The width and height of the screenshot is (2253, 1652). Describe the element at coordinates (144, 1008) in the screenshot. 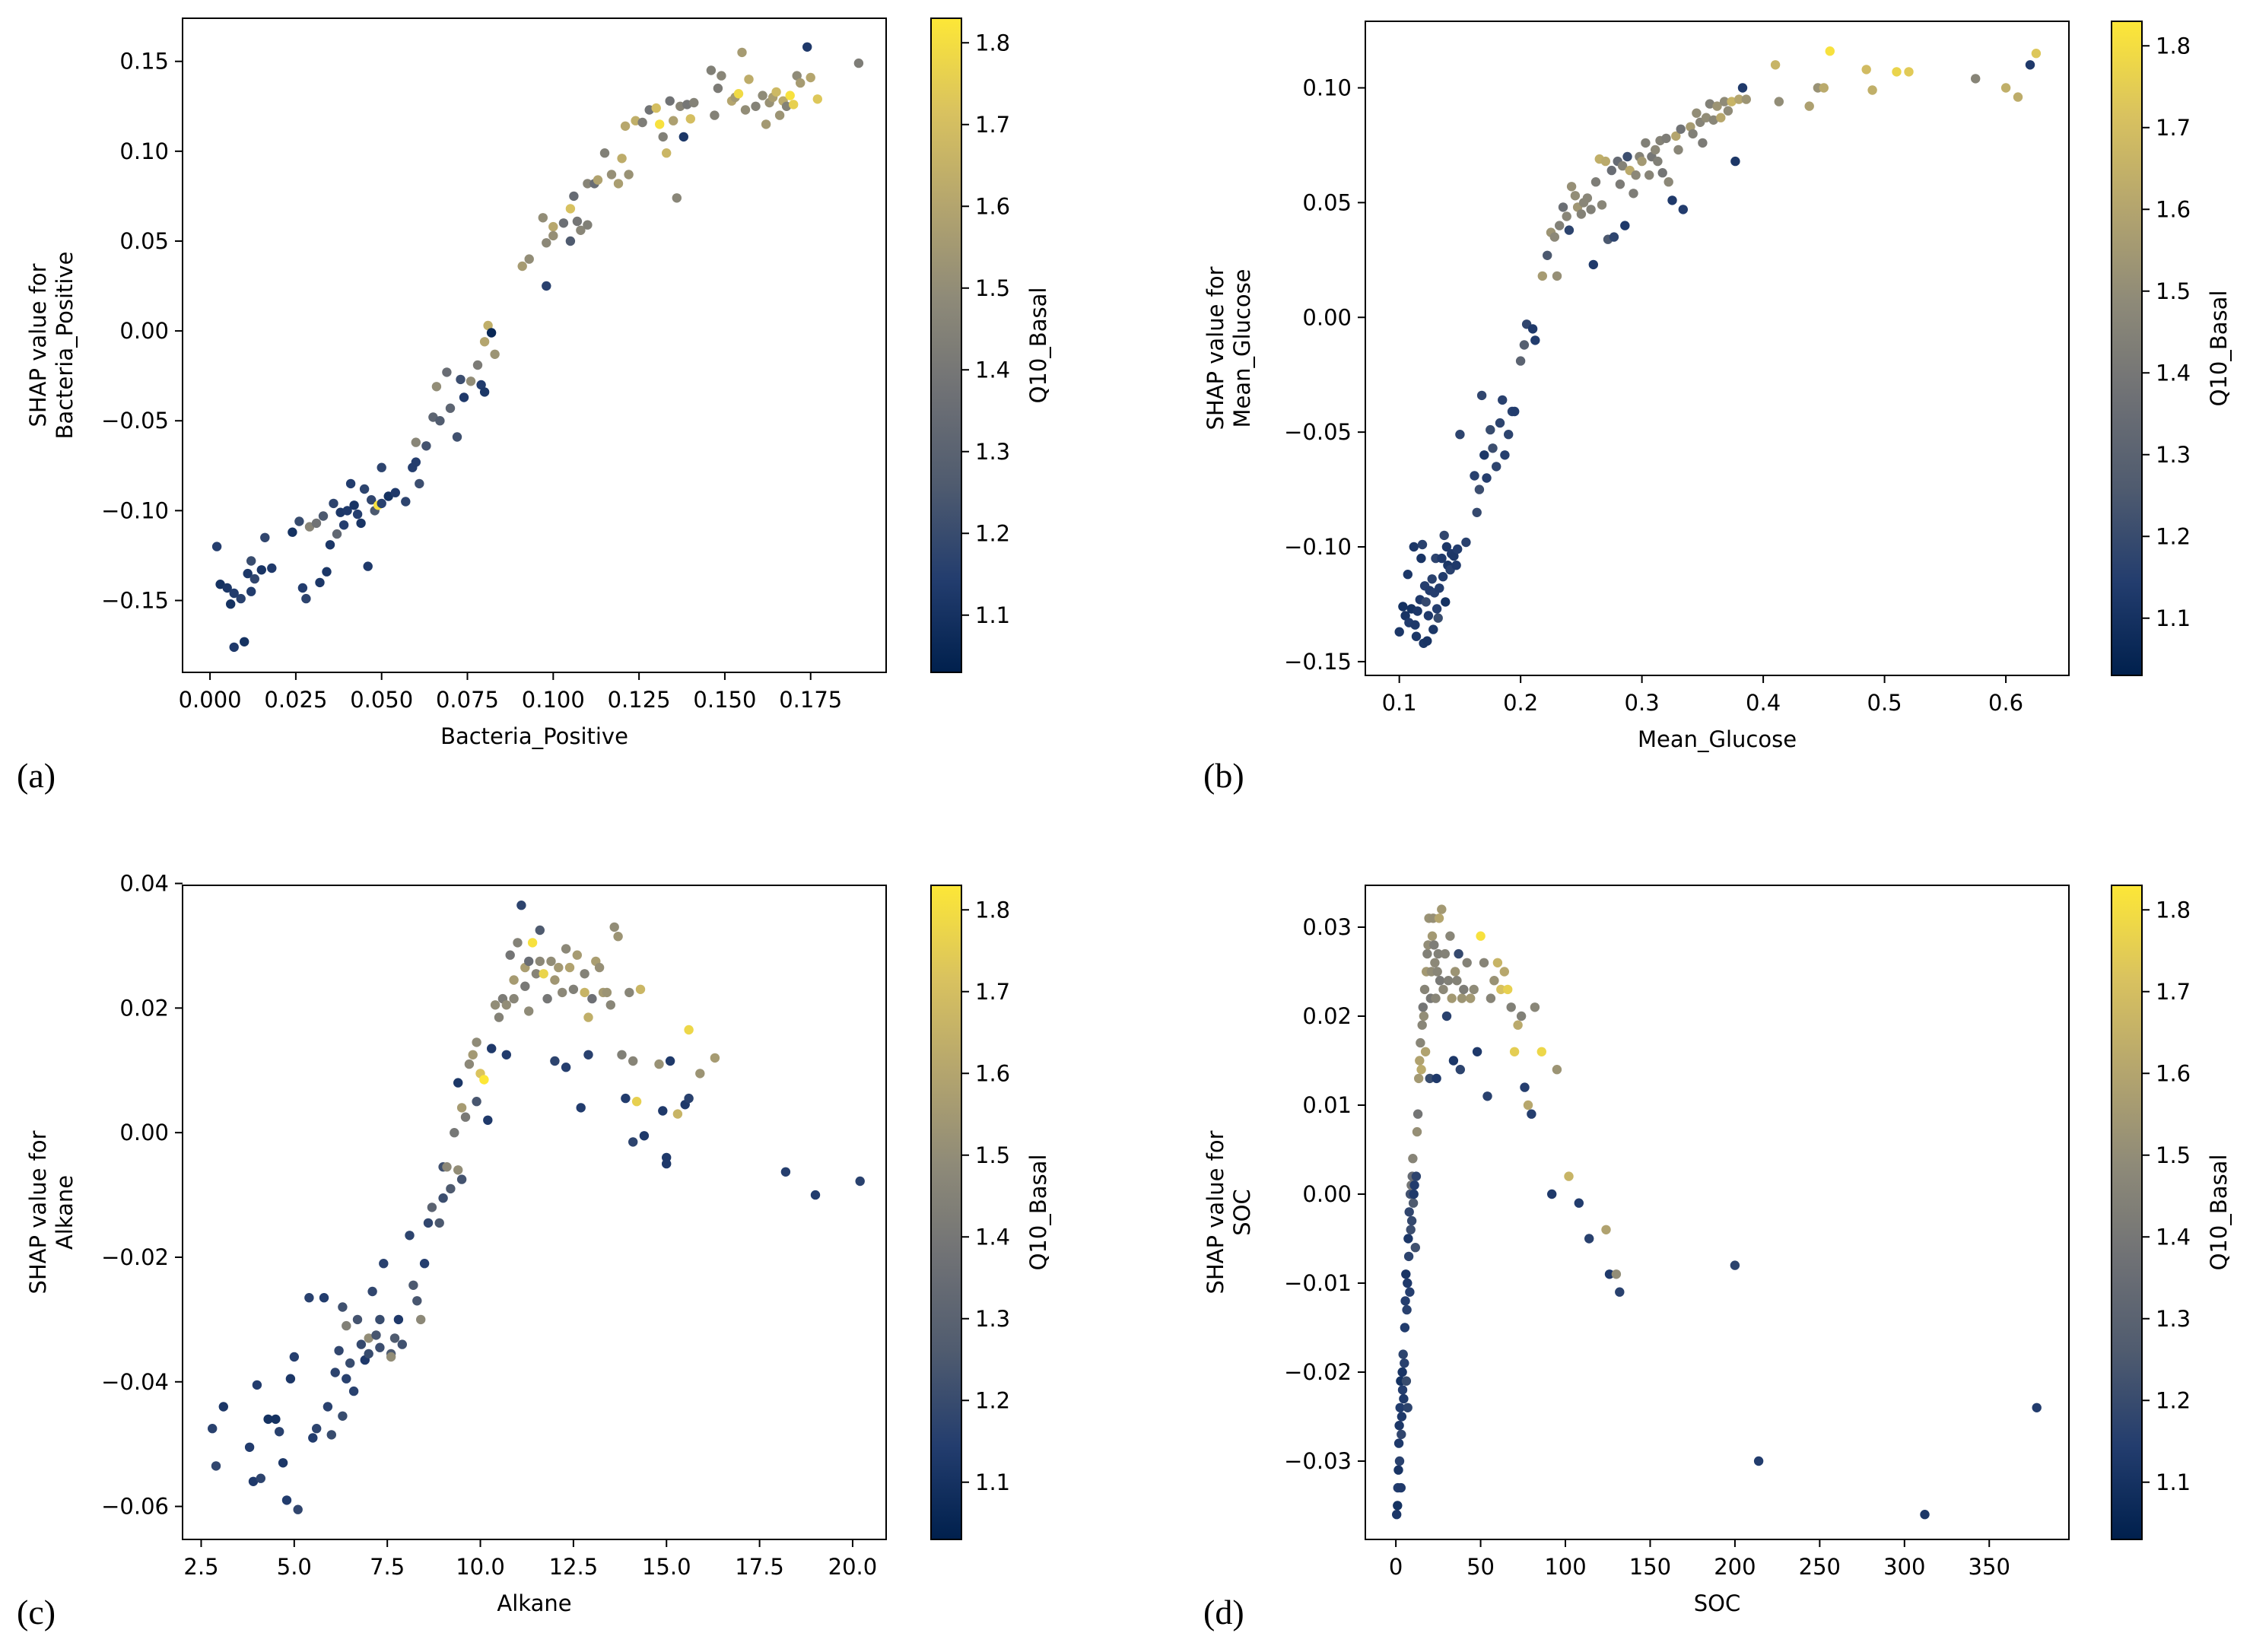

I see `y-tick-label: 0.02` at that location.